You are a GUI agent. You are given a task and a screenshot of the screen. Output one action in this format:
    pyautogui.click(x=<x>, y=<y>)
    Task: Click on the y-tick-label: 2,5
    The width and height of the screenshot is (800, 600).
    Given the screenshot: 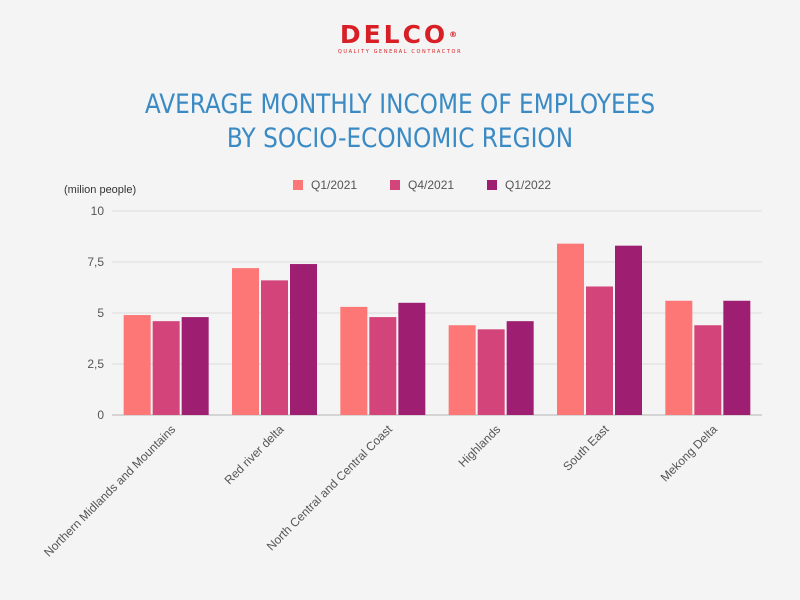 What is the action you would take?
    pyautogui.click(x=95, y=364)
    